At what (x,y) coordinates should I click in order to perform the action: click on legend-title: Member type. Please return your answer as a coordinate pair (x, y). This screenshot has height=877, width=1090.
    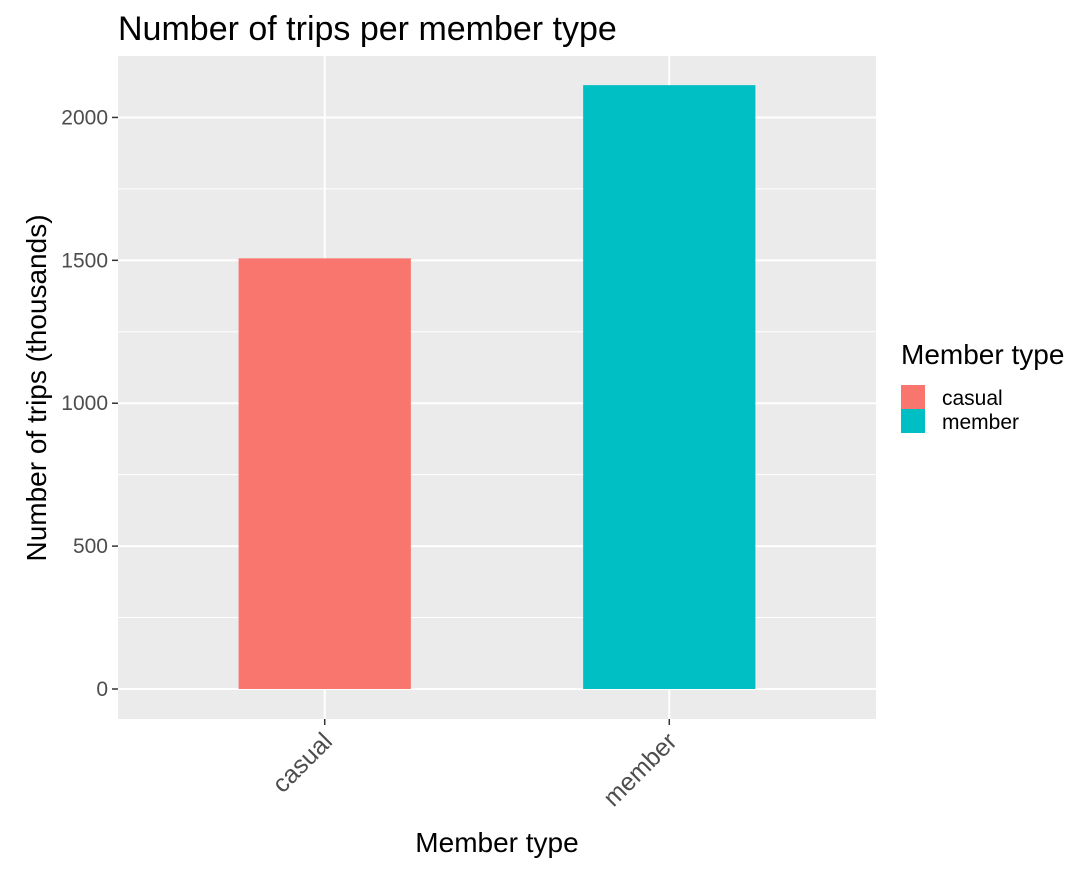
    Looking at the image, I should click on (982, 354).